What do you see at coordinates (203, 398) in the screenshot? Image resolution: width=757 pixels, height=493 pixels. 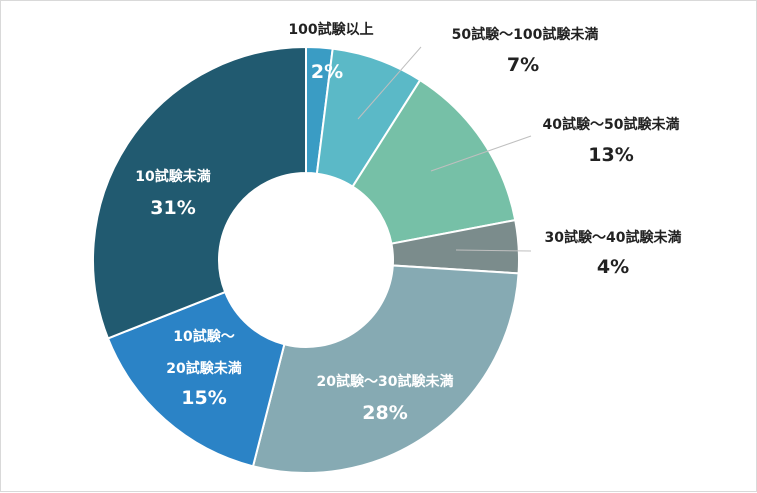 I see `value-label-6: 15%` at bounding box center [203, 398].